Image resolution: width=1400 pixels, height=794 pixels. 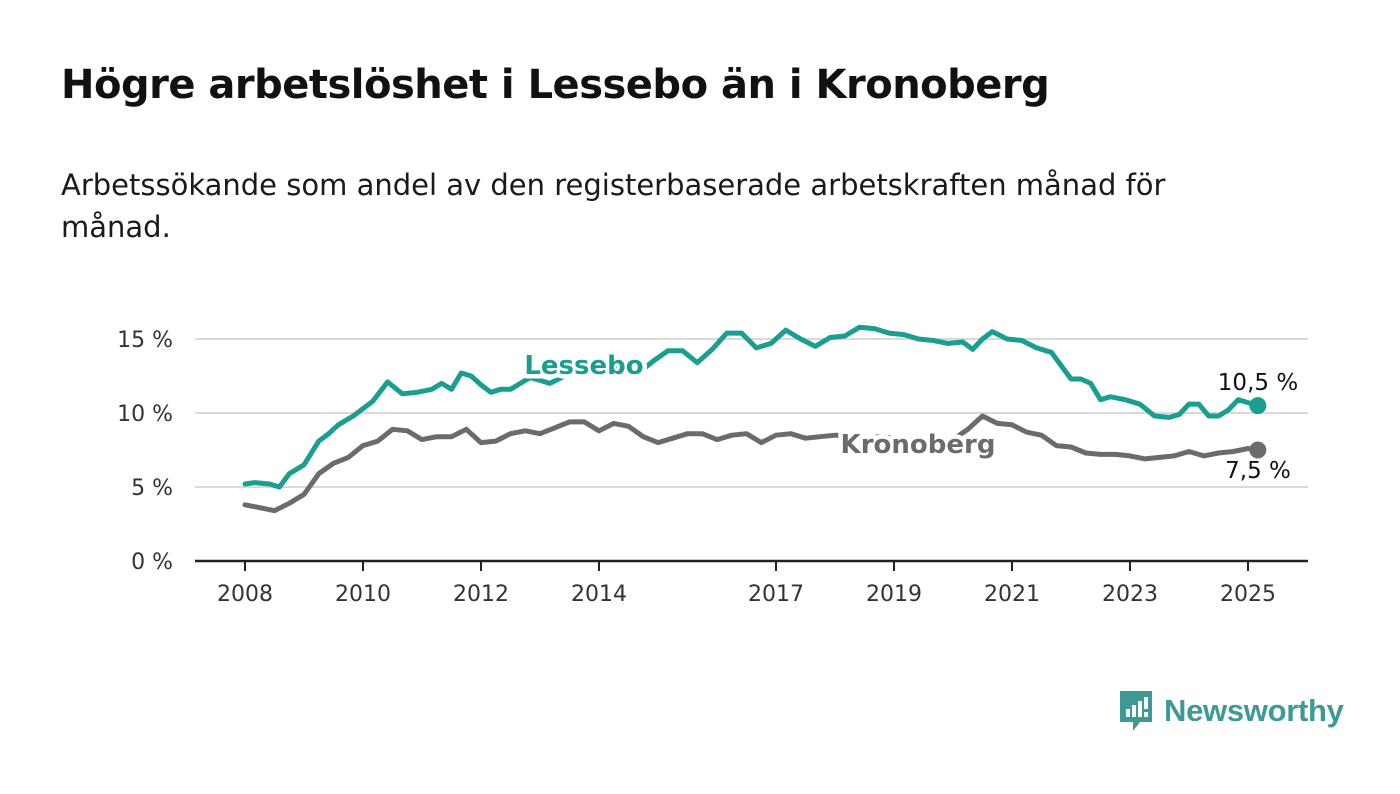 What do you see at coordinates (599, 594) in the screenshot?
I see `x-tick-label: 2014` at bounding box center [599, 594].